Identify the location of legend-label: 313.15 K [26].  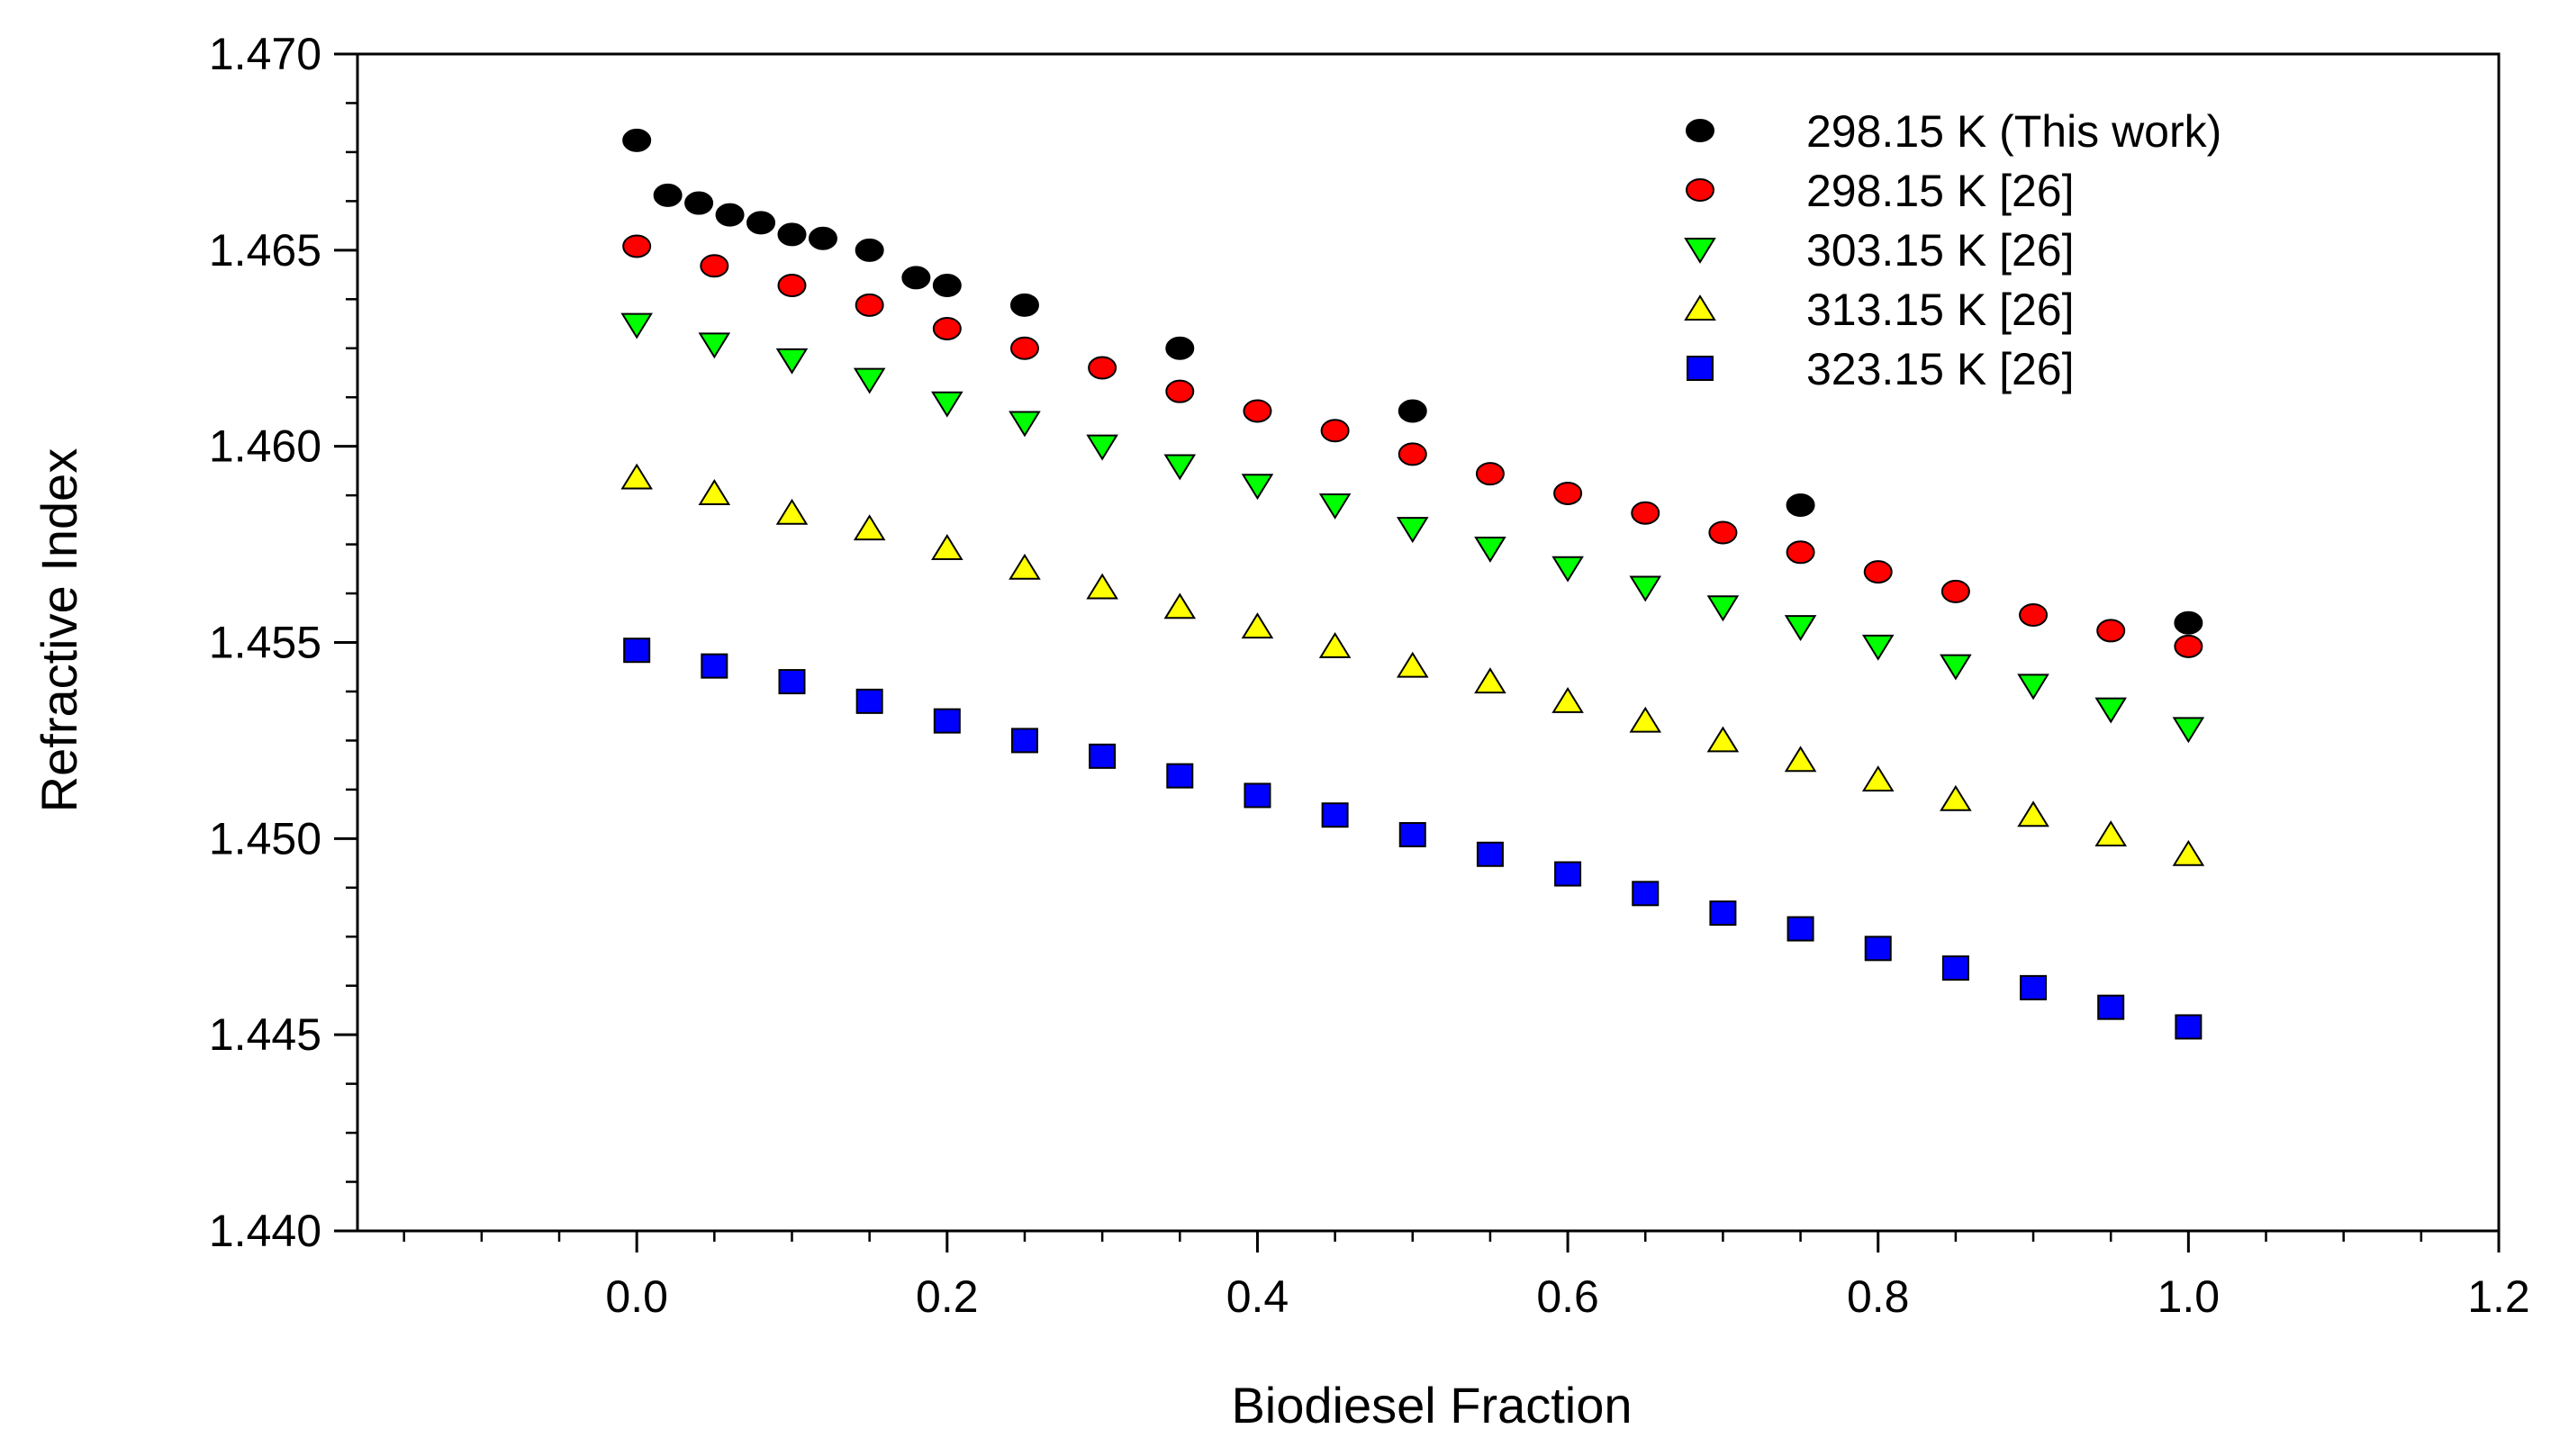
(1940, 310).